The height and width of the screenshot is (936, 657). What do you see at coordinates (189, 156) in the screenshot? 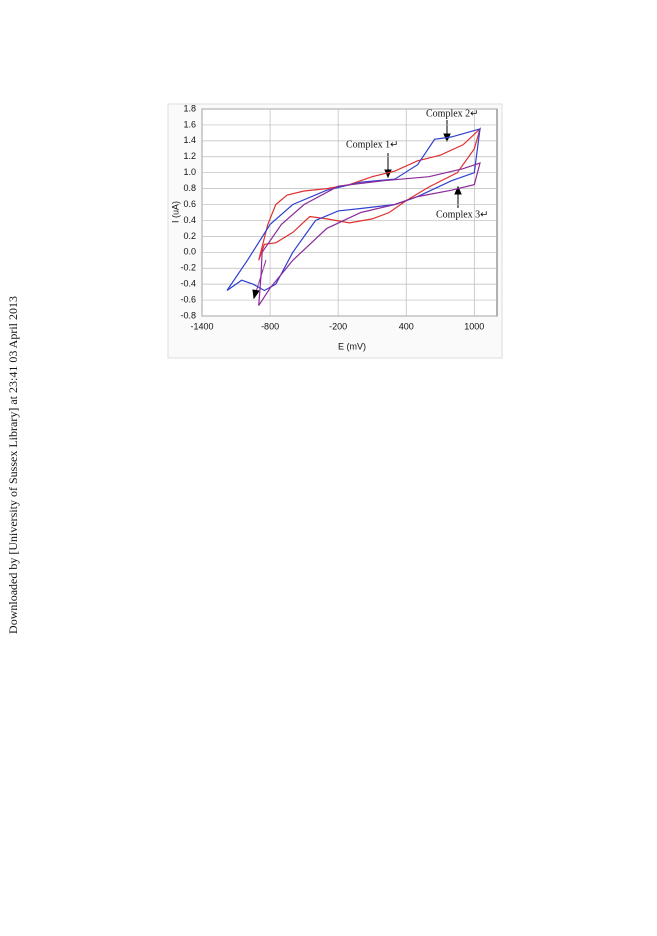
I see `y-tick-label: 1.2` at bounding box center [189, 156].